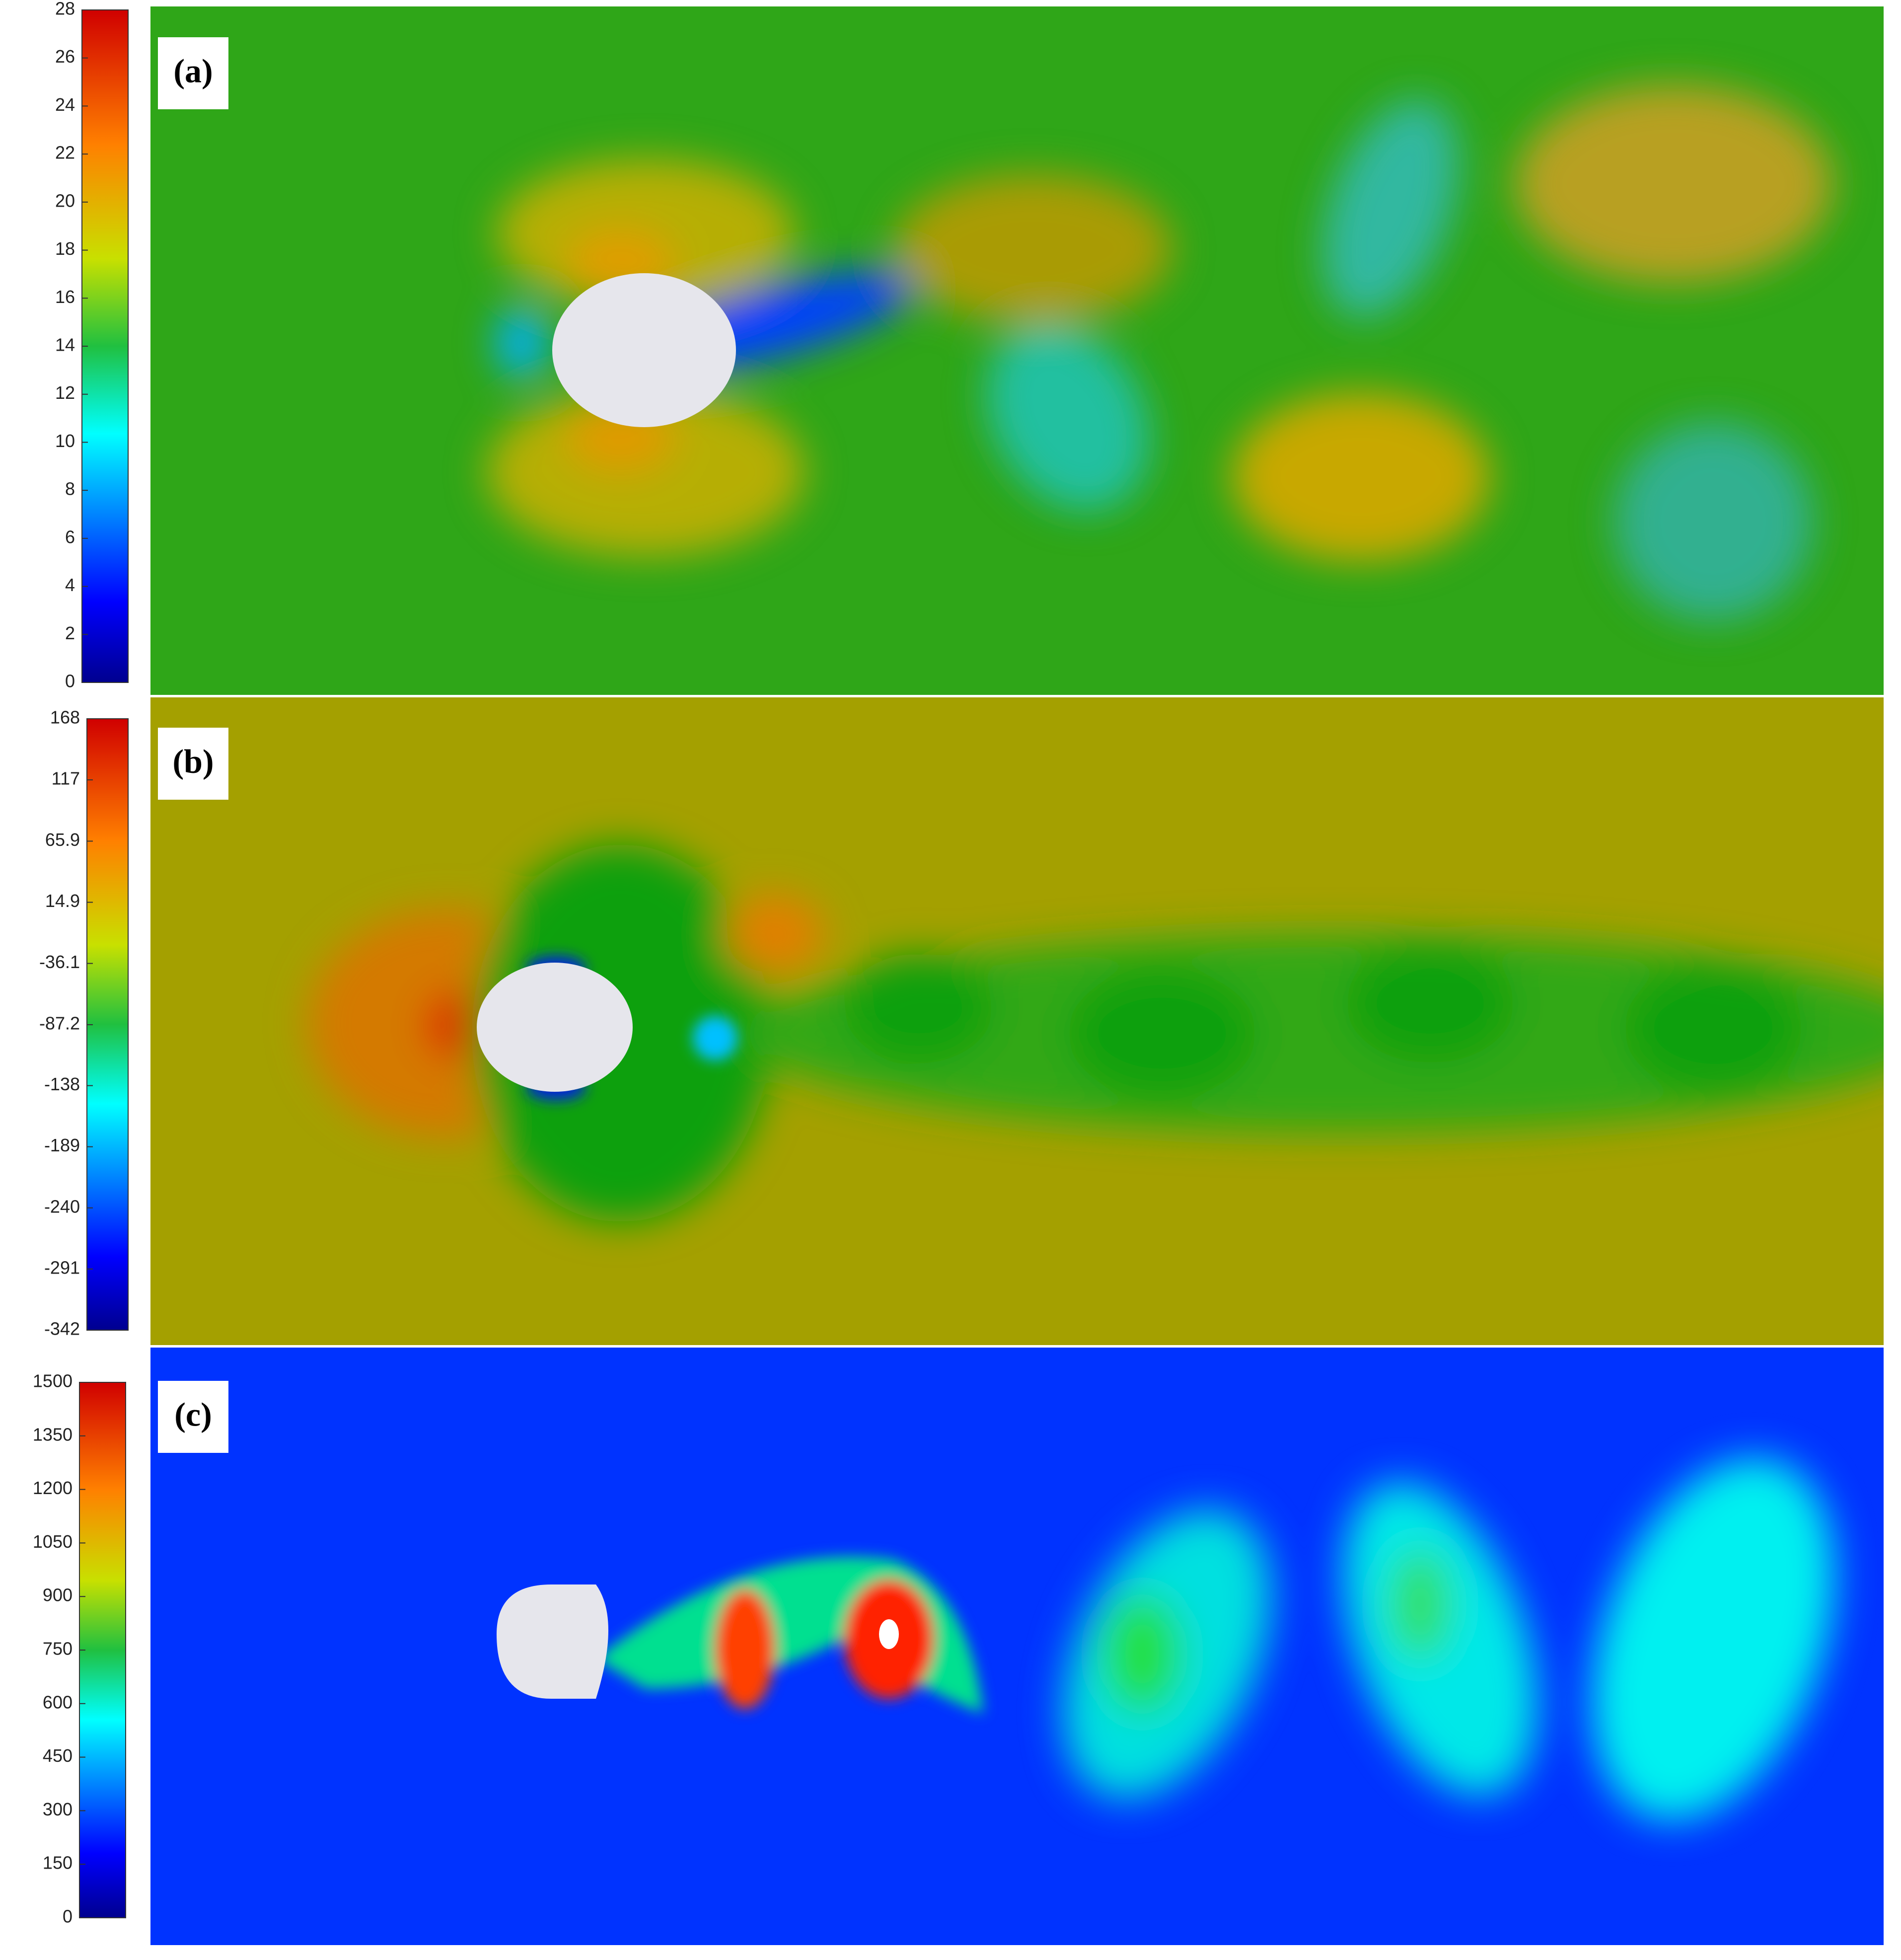  Describe the element at coordinates (58, 1809) in the screenshot. I see `colorbar-tick-label: 300` at that location.